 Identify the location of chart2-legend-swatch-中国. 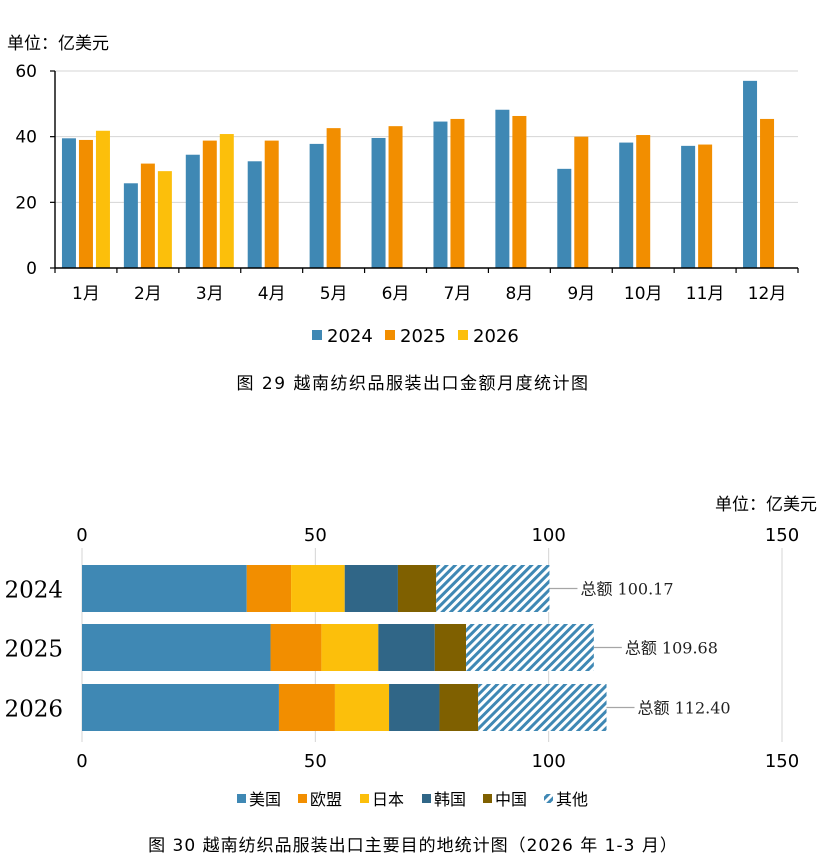
(487, 798).